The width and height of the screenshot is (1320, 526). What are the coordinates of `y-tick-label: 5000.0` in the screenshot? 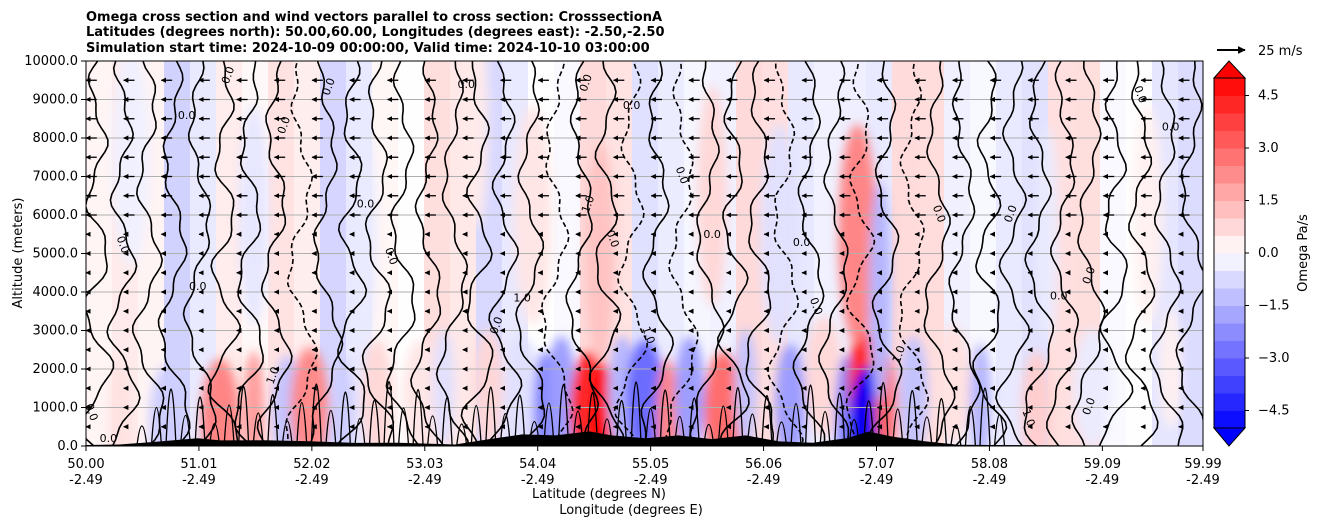 It's located at (56, 254).